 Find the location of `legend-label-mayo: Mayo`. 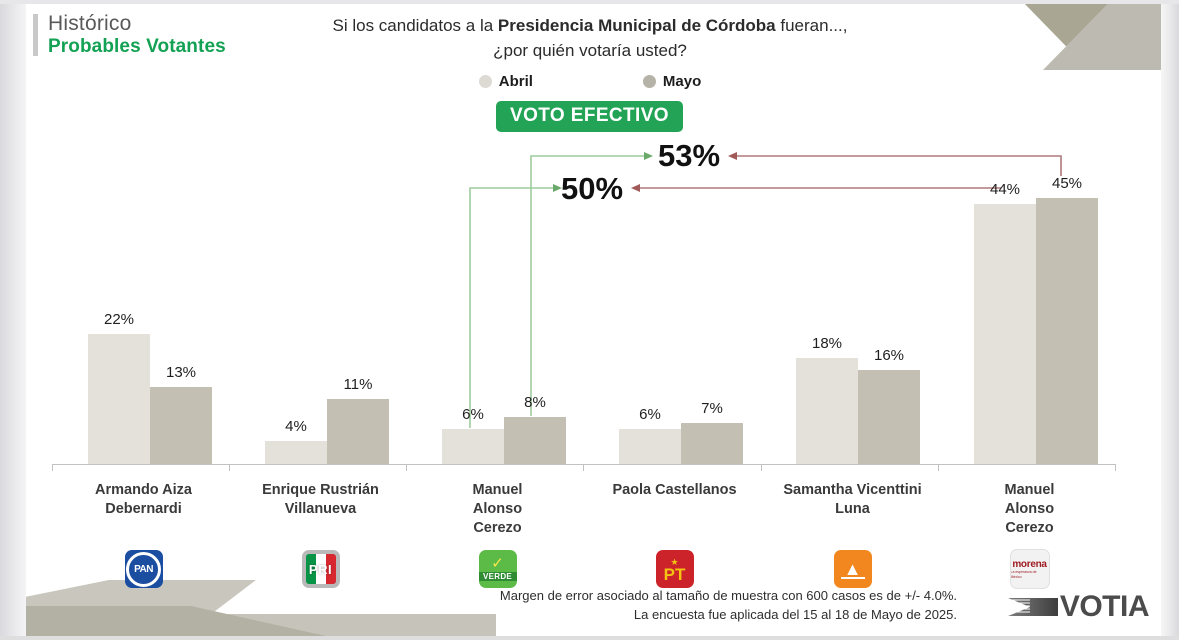

legend-label-mayo: Mayo is located at coordinates (682, 81).